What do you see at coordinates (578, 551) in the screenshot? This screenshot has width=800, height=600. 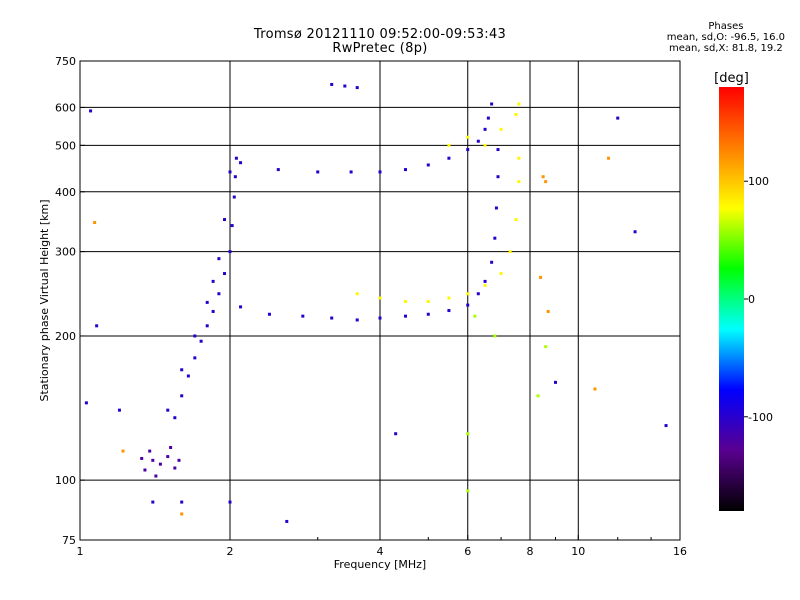 I see `x-tick-label: 10` at bounding box center [578, 551].